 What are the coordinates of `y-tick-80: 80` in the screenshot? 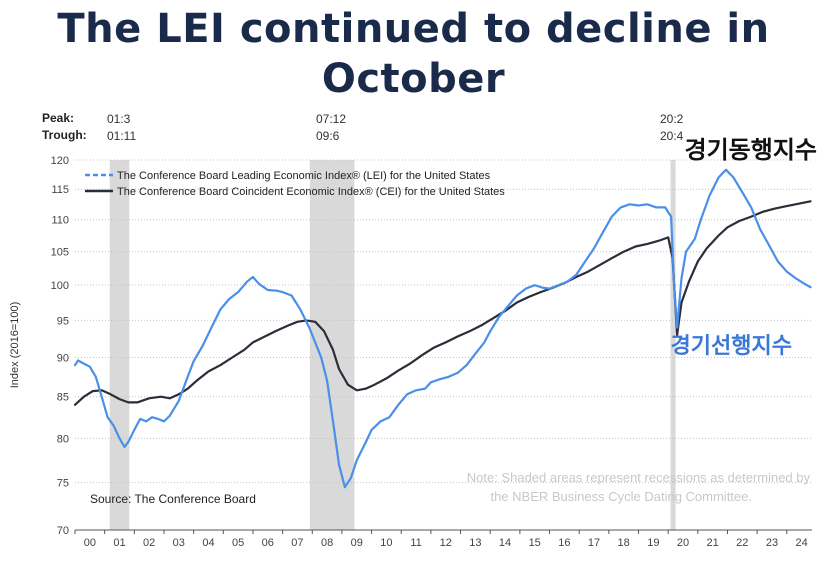 It's located at (63, 439).